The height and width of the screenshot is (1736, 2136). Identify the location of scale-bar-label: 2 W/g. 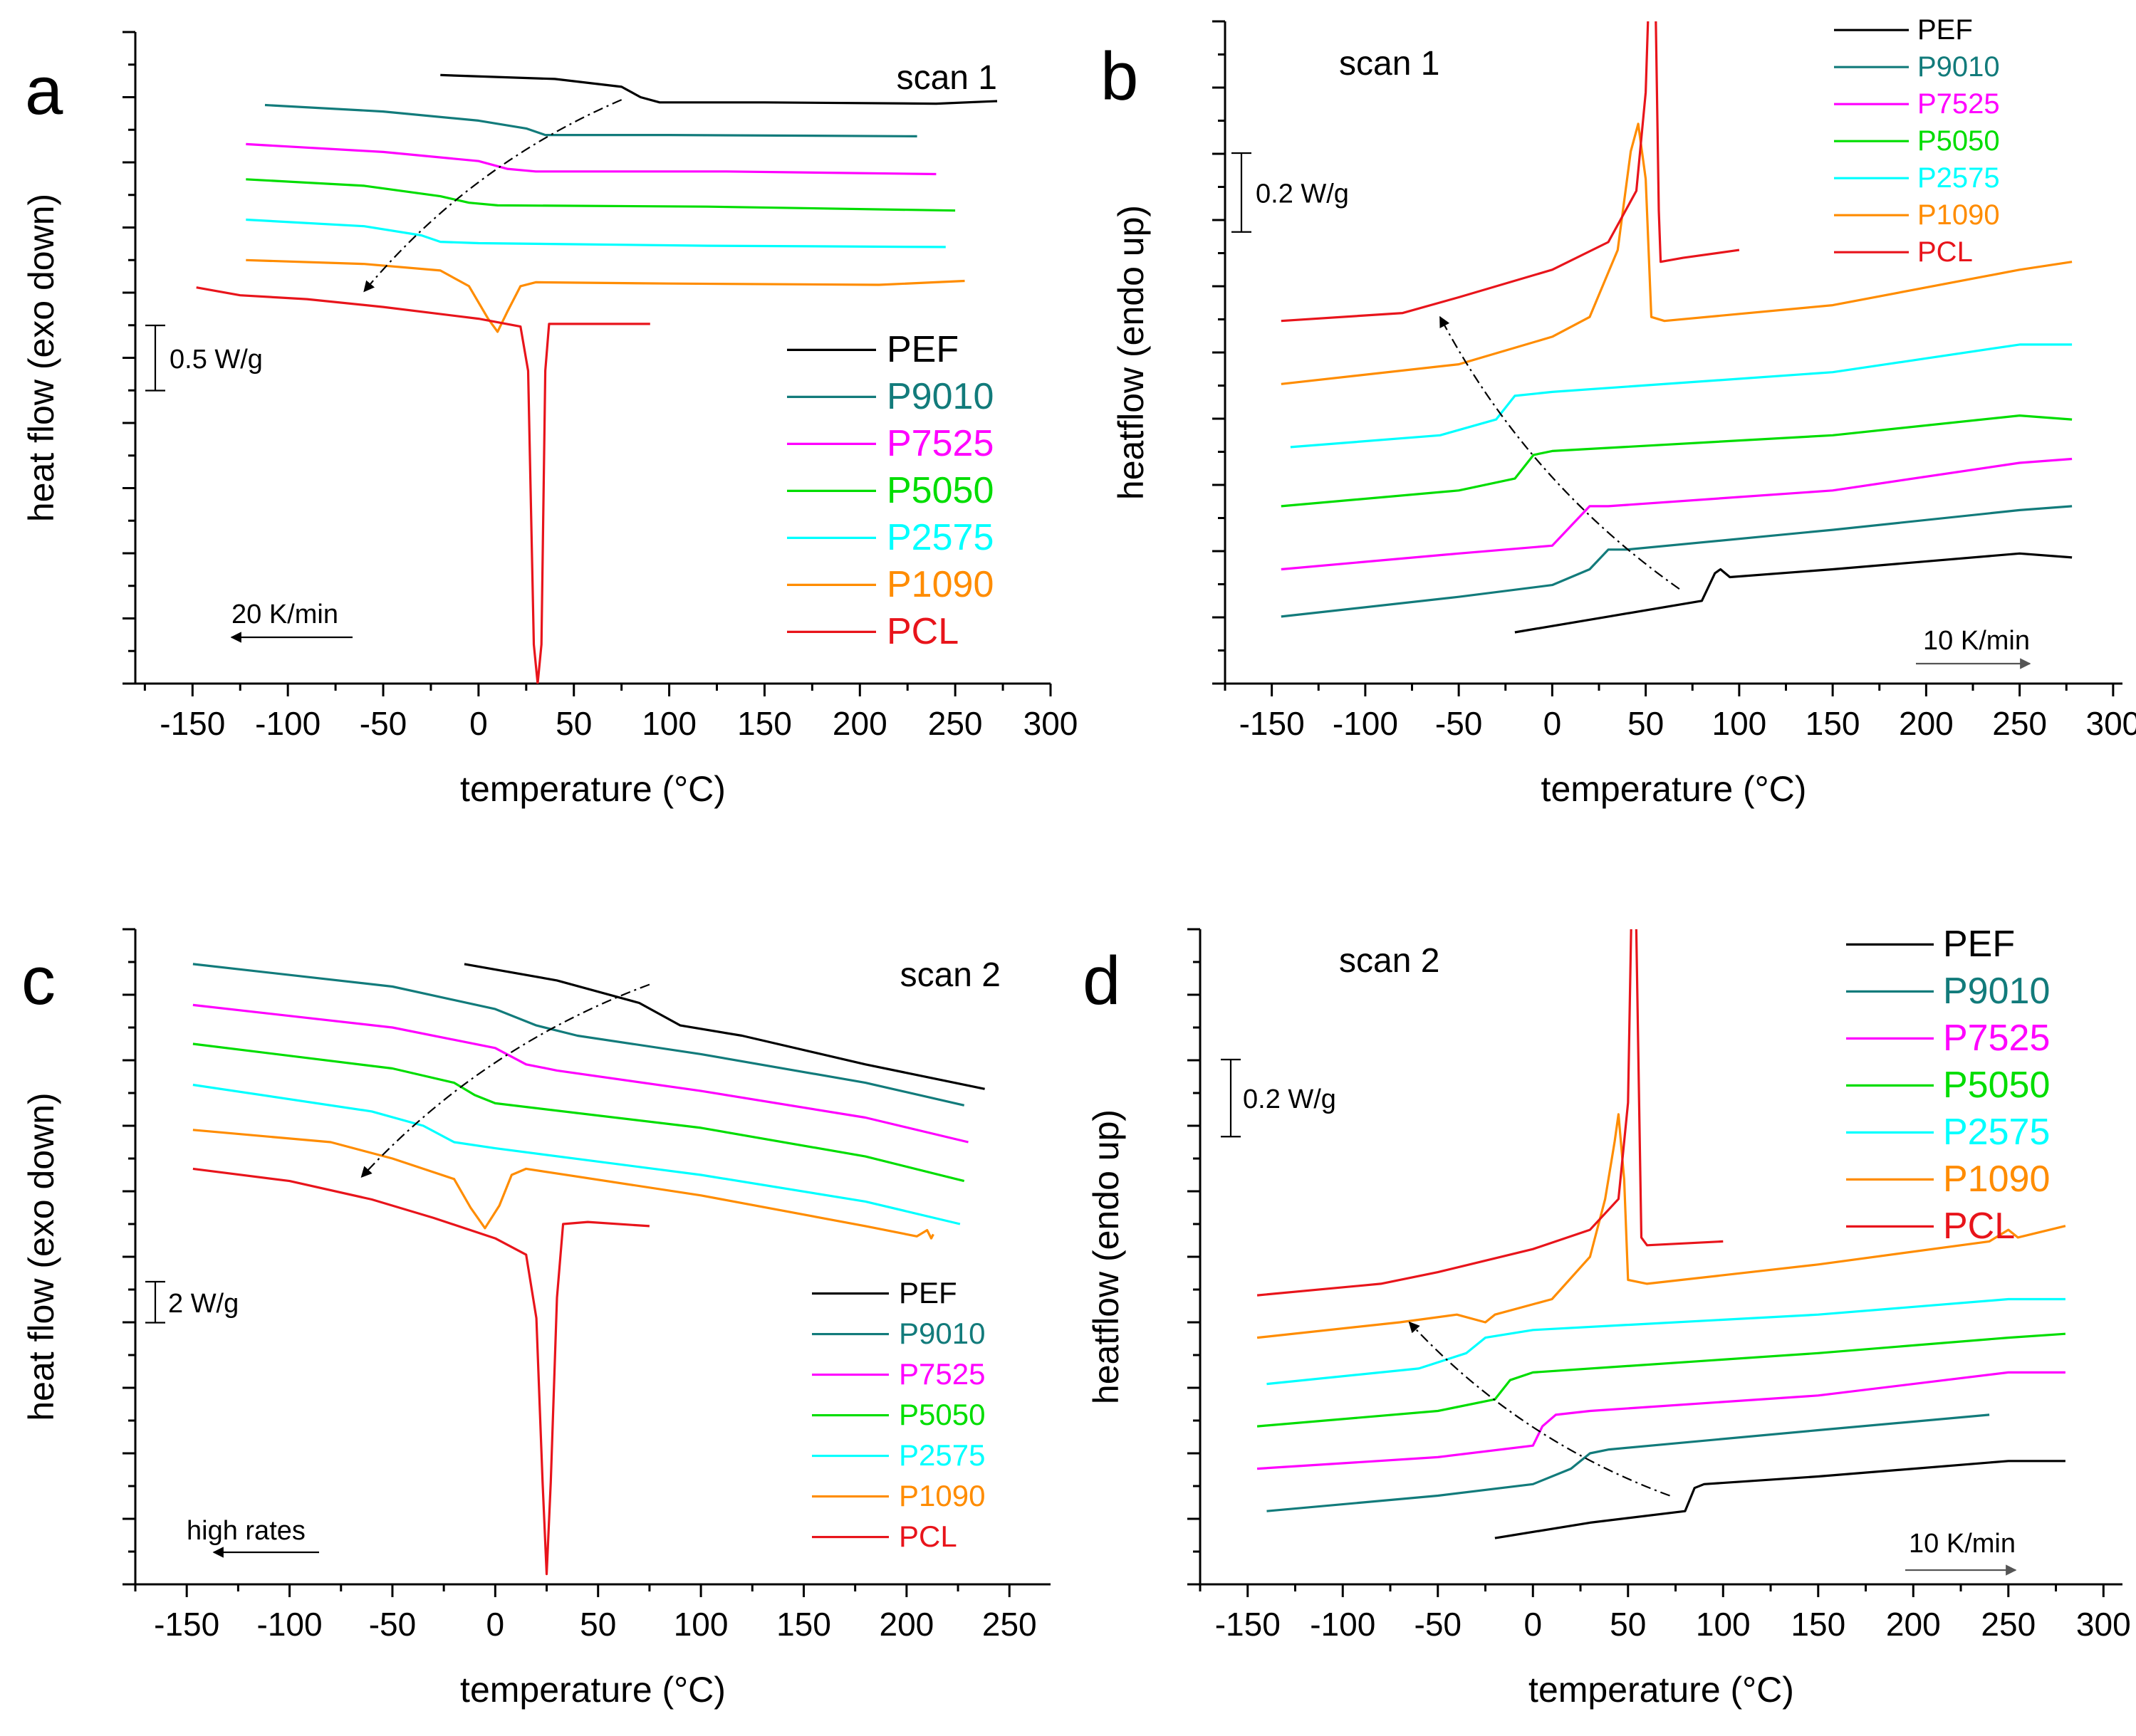
(203, 1304).